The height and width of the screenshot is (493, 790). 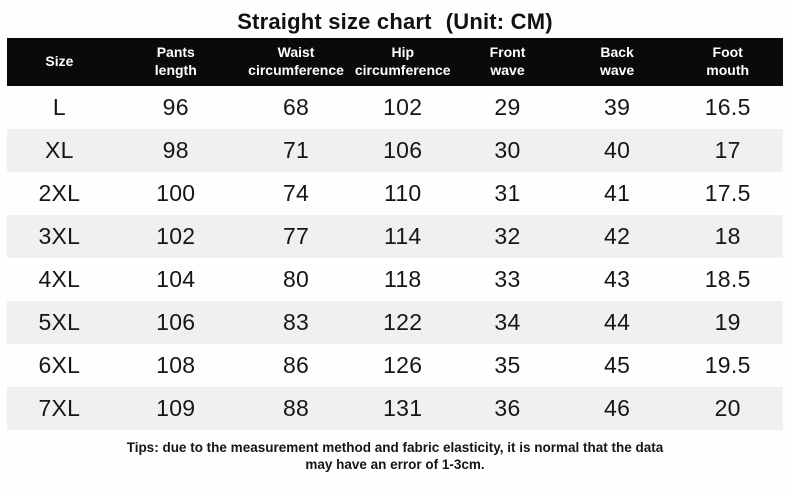 What do you see at coordinates (617, 408) in the screenshot?
I see `value-cell: 46` at bounding box center [617, 408].